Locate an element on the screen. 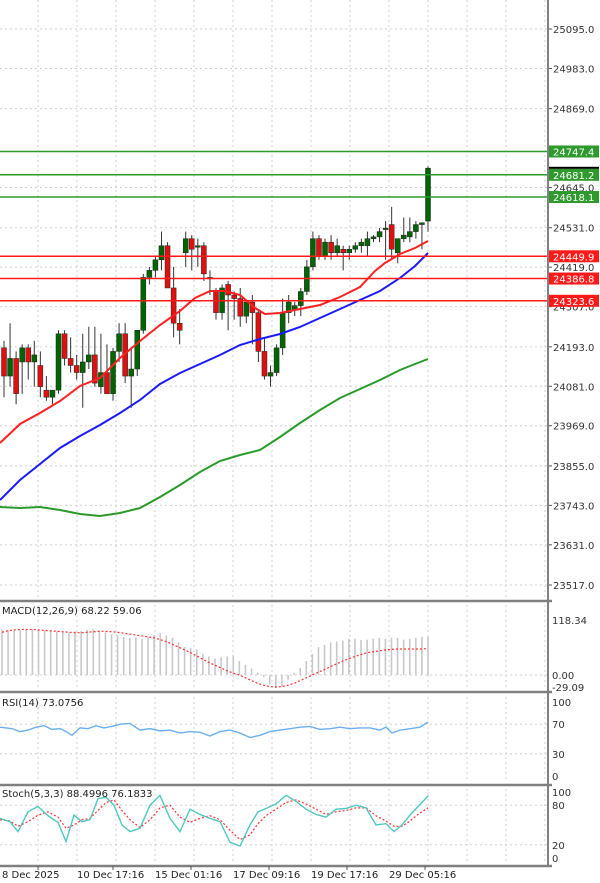 This screenshot has width=600, height=883. price-axis-label: 24081.0 is located at coordinates (573, 387).